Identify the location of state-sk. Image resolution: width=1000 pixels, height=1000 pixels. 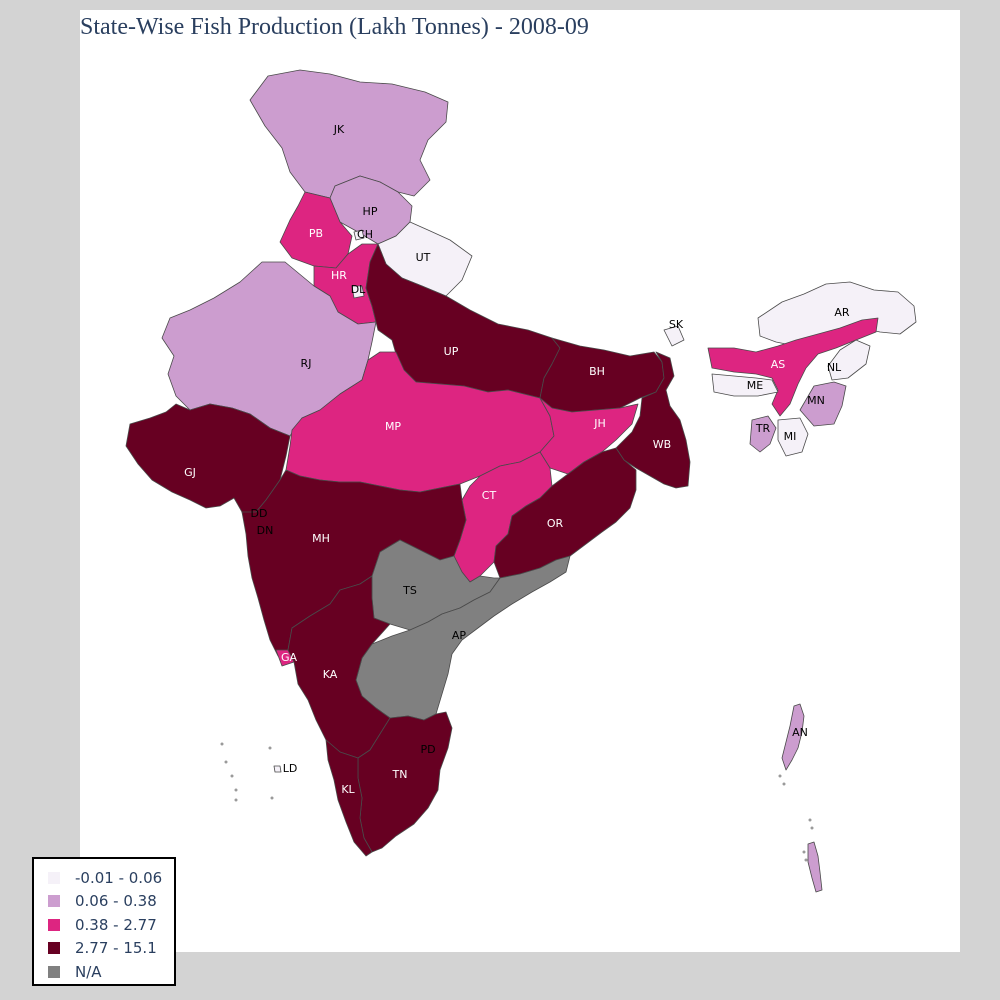
(674, 336).